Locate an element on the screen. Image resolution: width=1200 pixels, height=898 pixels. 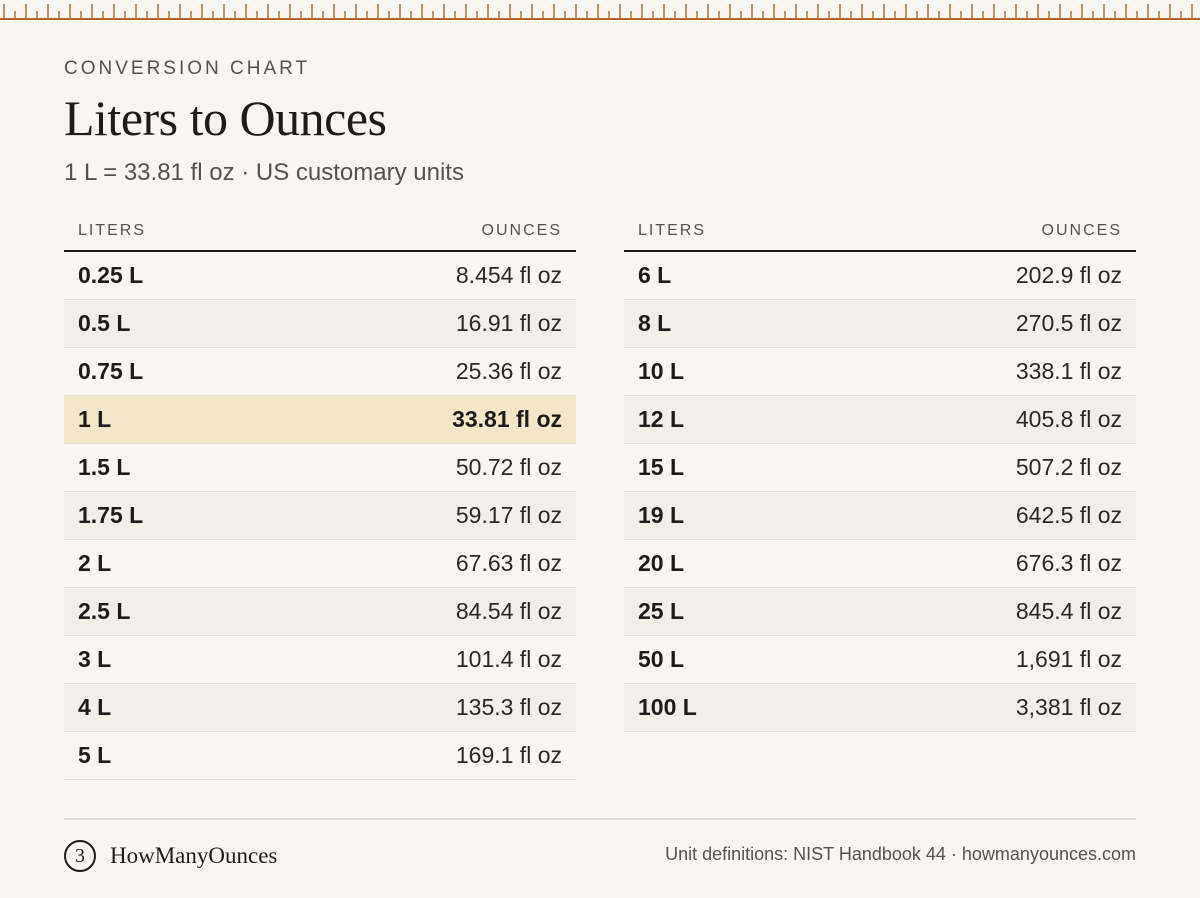
liters-cell: 0.25 L is located at coordinates (111, 275).